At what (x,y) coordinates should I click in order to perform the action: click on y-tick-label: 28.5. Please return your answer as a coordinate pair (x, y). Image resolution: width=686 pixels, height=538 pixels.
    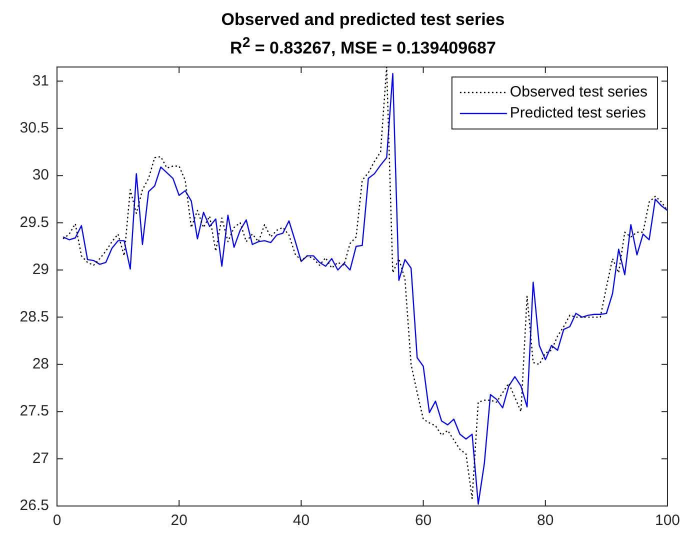
    Looking at the image, I should click on (34, 317).